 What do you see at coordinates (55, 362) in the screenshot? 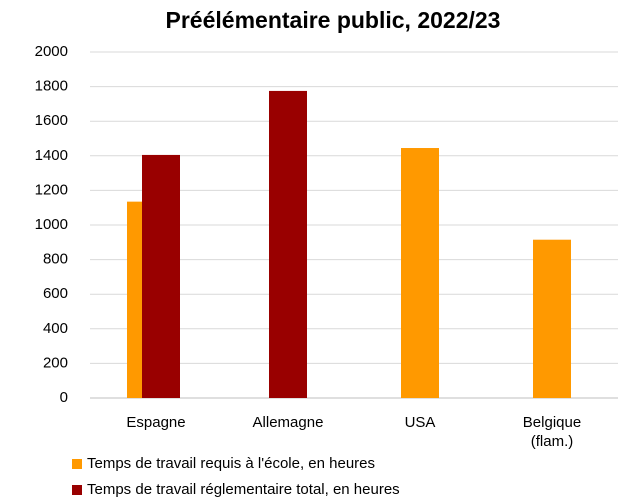
I see `y-tick-label: 200` at bounding box center [55, 362].